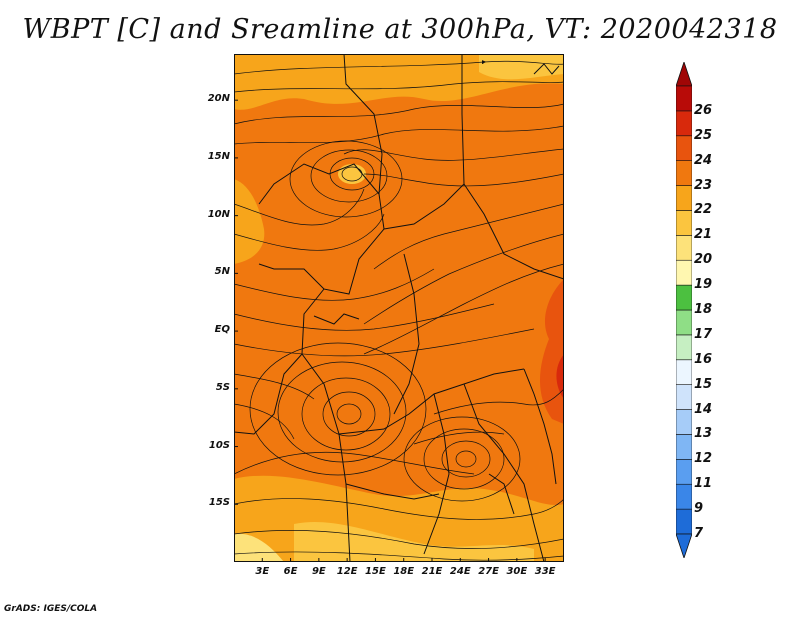  What do you see at coordinates (488, 571) in the screenshot?
I see `lon-tick-label: 27E` at bounding box center [488, 571].